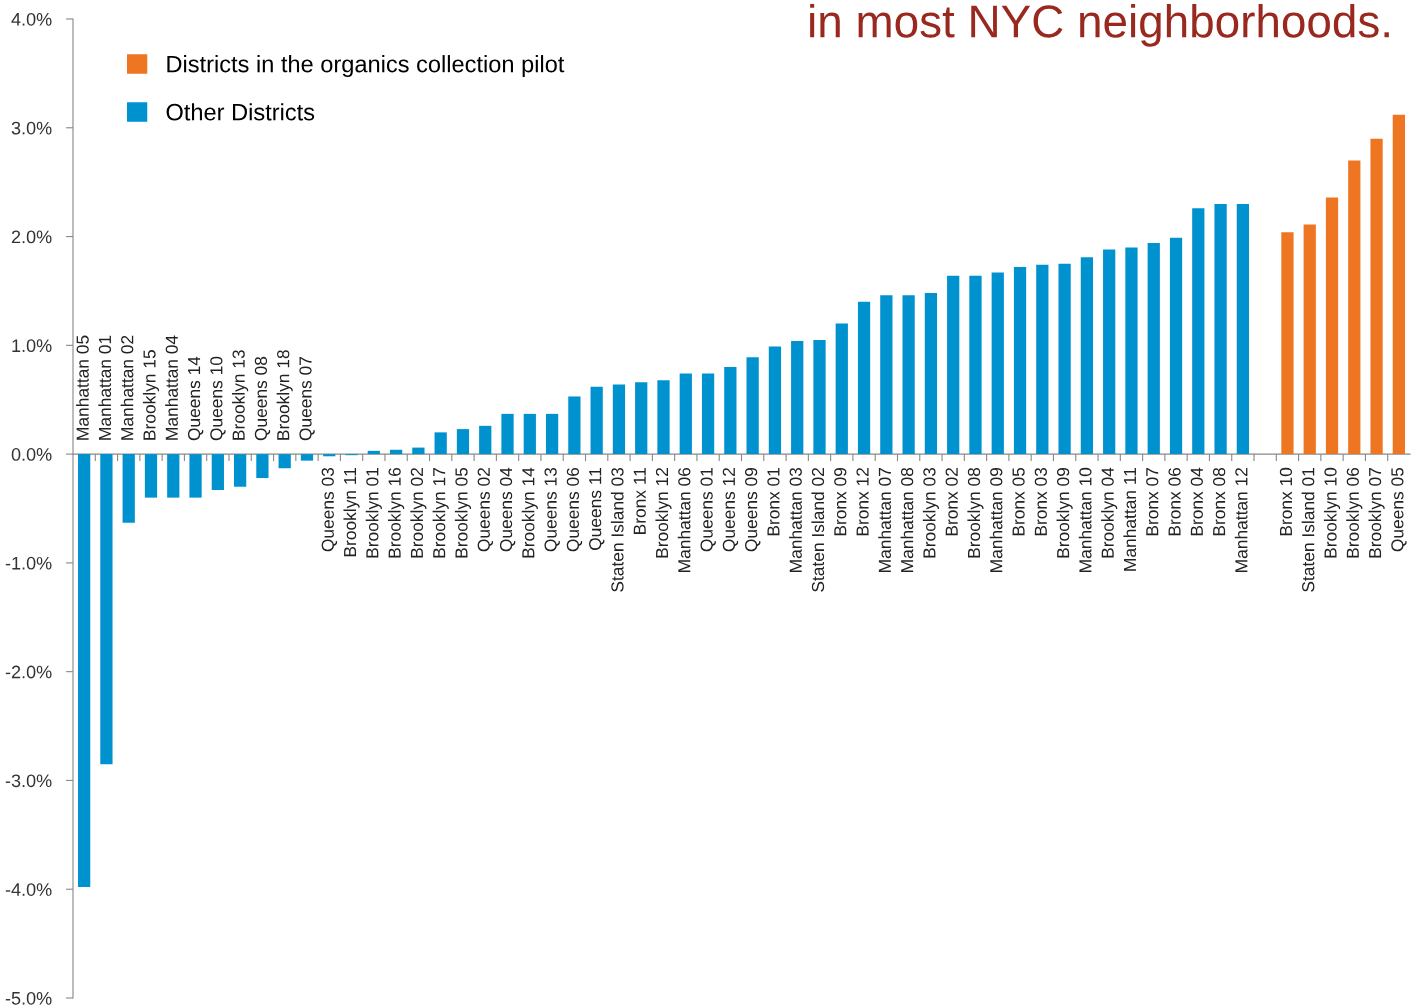 The image size is (1421, 1006). Describe the element at coordinates (574, 509) in the screenshot. I see `x-tick-label: Queens 06` at that location.